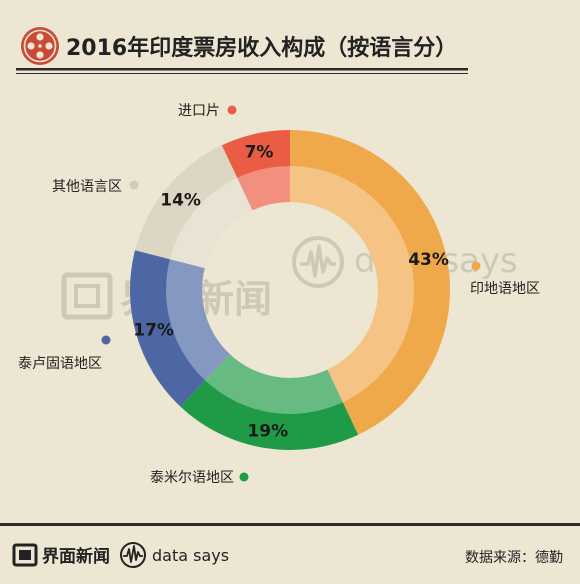 This screenshot has width=580, height=584. What do you see at coordinates (87, 187) in the screenshot?
I see `slice-3-category-label: 其他语言区` at bounding box center [87, 187].